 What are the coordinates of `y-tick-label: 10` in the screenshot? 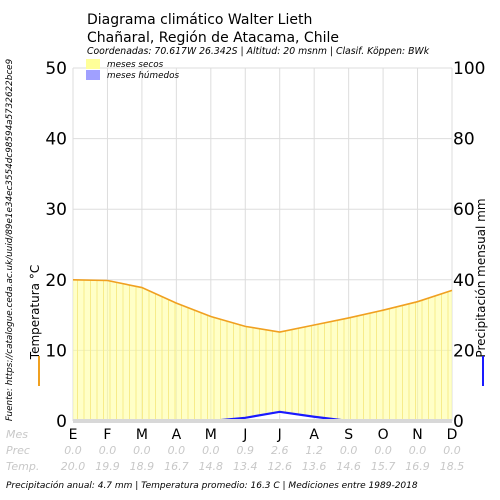 It's located at (56, 351).